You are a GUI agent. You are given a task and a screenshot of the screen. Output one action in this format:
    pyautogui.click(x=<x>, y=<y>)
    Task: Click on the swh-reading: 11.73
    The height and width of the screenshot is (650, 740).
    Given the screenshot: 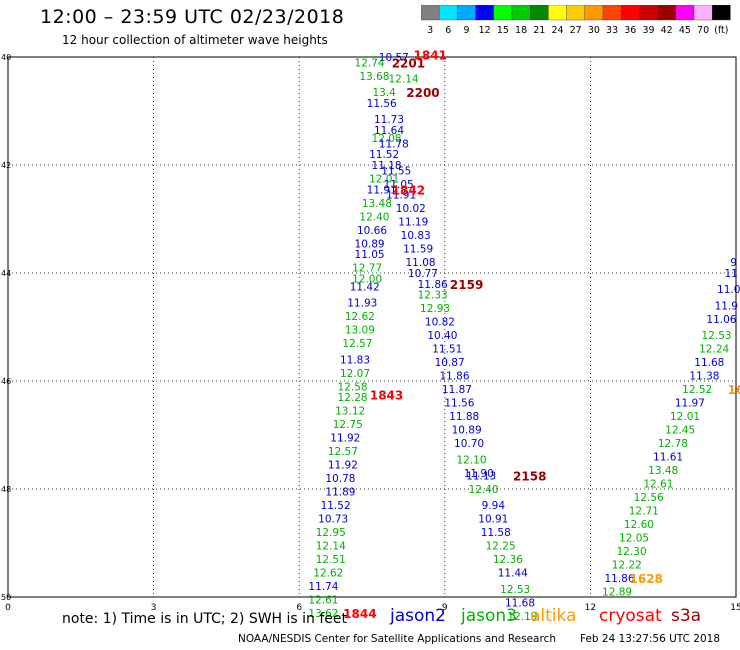 What is the action you would take?
    pyautogui.click(x=389, y=120)
    